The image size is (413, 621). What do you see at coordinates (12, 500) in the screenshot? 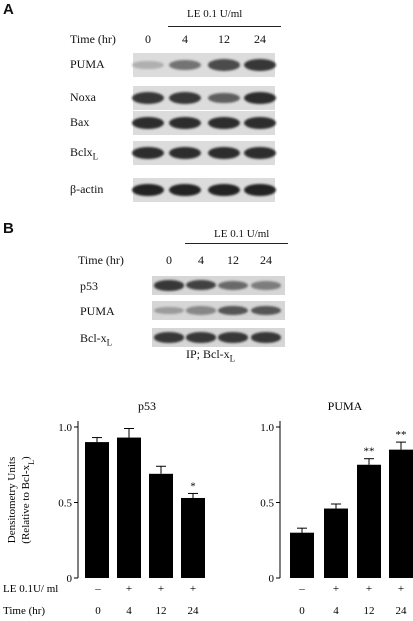
I see `y-axis-label-line1: Densitometry Units` at bounding box center [12, 500].